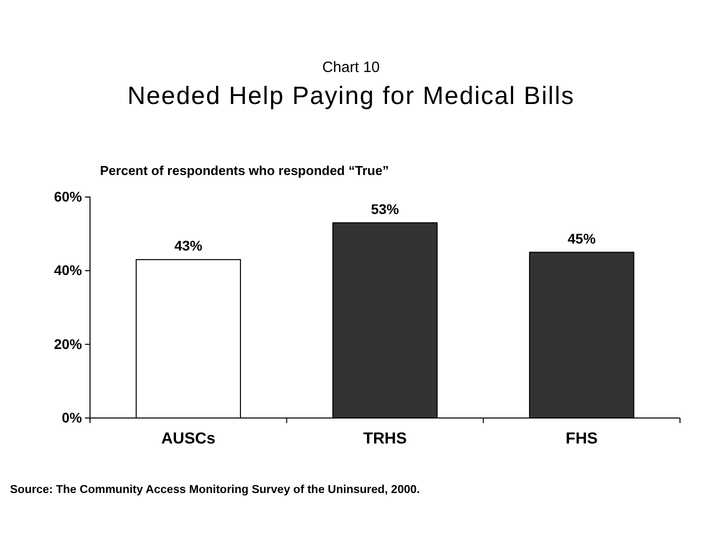 The height and width of the screenshot is (535, 702). Describe the element at coordinates (72, 417) in the screenshot. I see `y-tick-label: 0%` at that location.